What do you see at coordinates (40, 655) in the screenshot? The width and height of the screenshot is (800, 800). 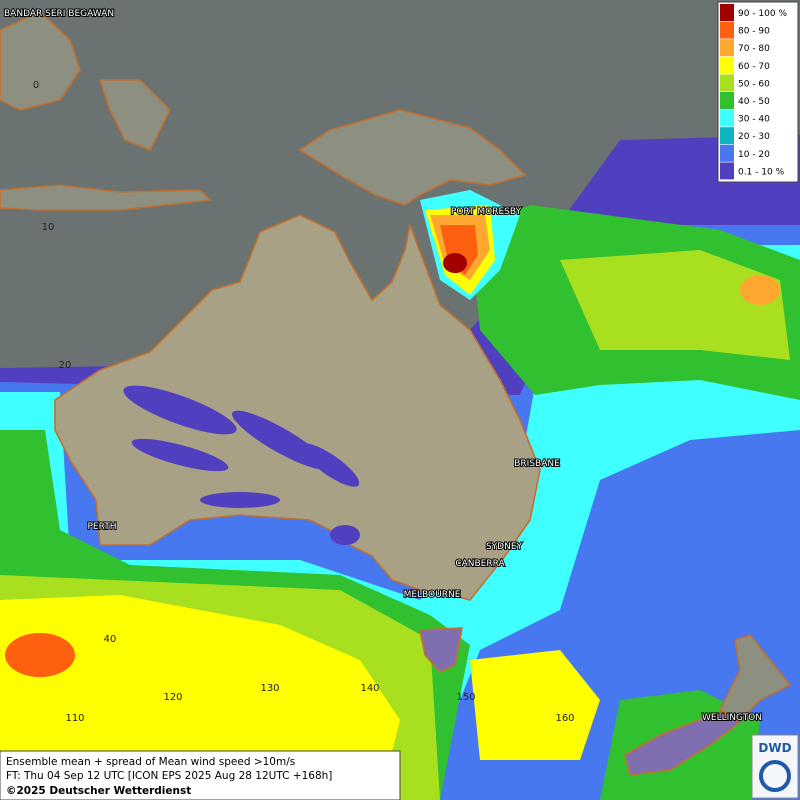 I see `field-orange` at bounding box center [40, 655].